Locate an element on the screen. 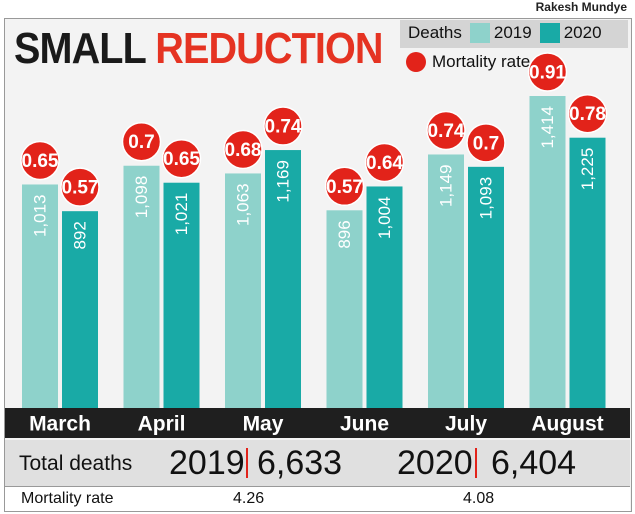 This screenshot has width=635, height=514. bar-2019-august is located at coordinates (547, 252).